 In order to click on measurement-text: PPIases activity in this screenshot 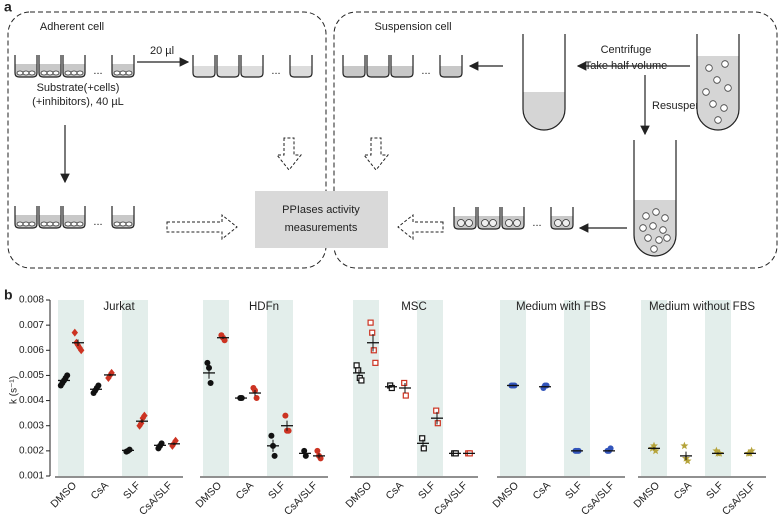, I will do `click(321, 210)`.